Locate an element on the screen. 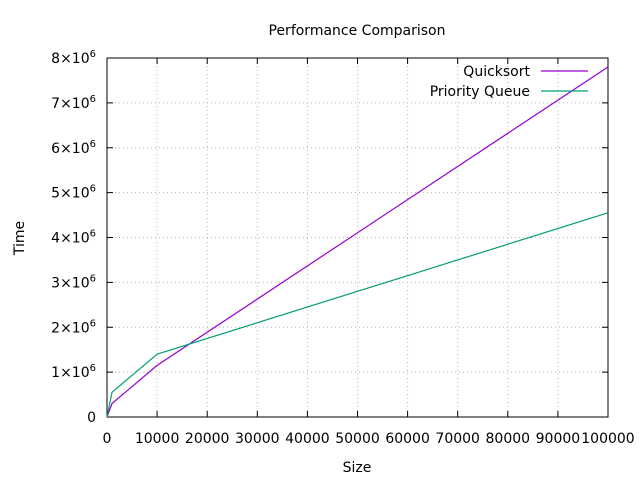  x-tick-label: 0 is located at coordinates (107, 439).